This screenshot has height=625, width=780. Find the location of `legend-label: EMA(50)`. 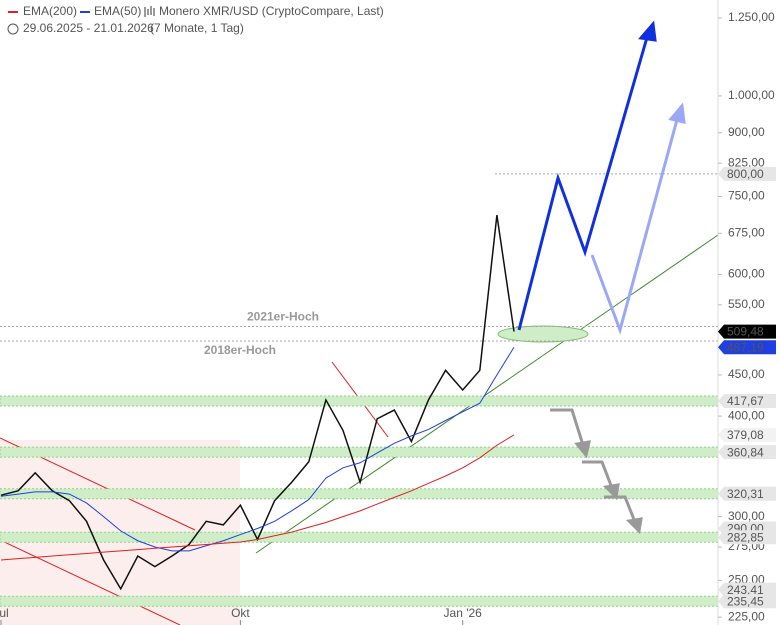

legend-label: EMA(50) is located at coordinates (117, 11).